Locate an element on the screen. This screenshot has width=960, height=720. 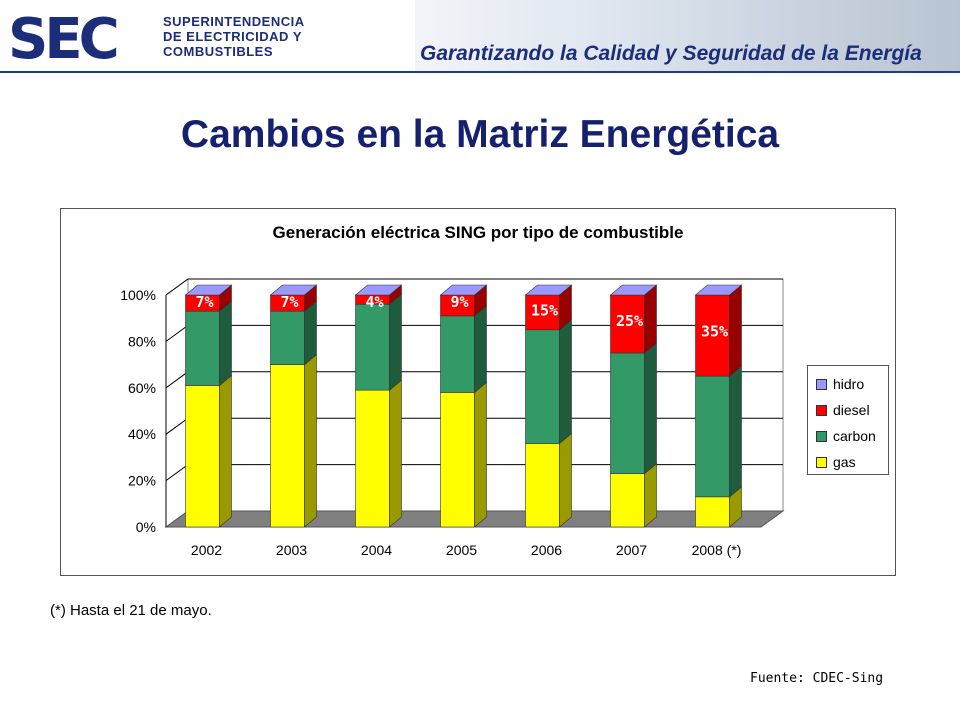
y-tick-label: 0% is located at coordinates (146, 527).